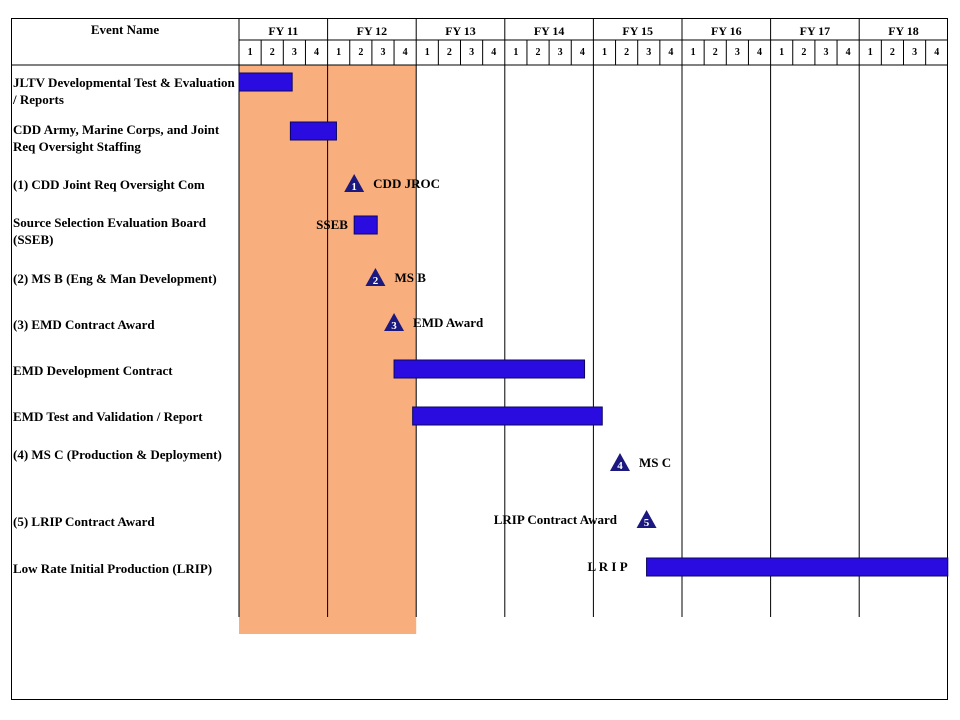  I want to click on milestone-label: LRIP Contract Award, so click(555, 519).